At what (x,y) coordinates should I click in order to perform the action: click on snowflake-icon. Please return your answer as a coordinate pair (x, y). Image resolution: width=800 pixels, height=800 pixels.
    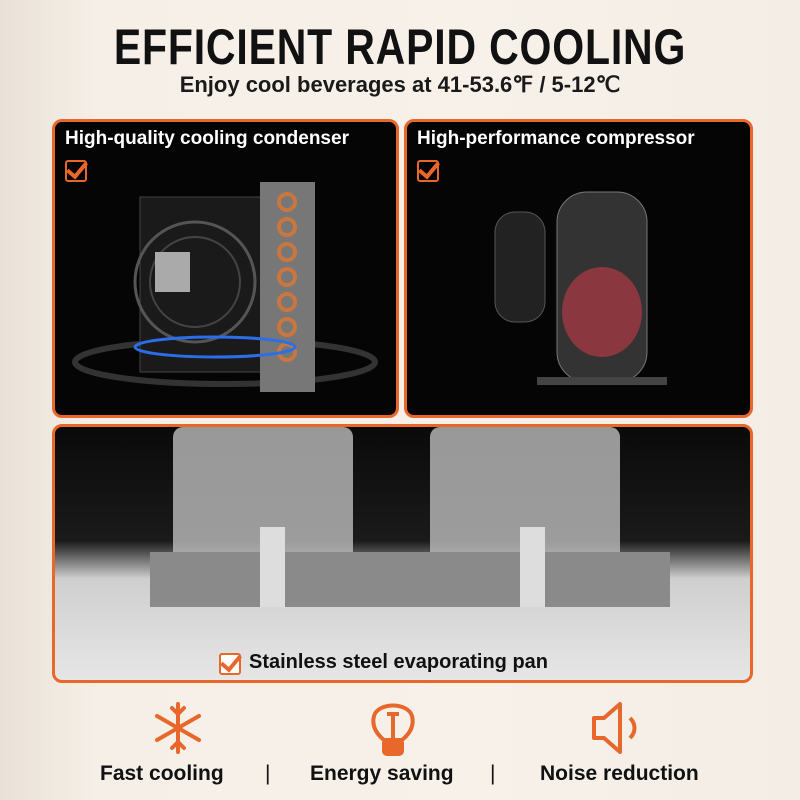
    Looking at the image, I should click on (178, 728).